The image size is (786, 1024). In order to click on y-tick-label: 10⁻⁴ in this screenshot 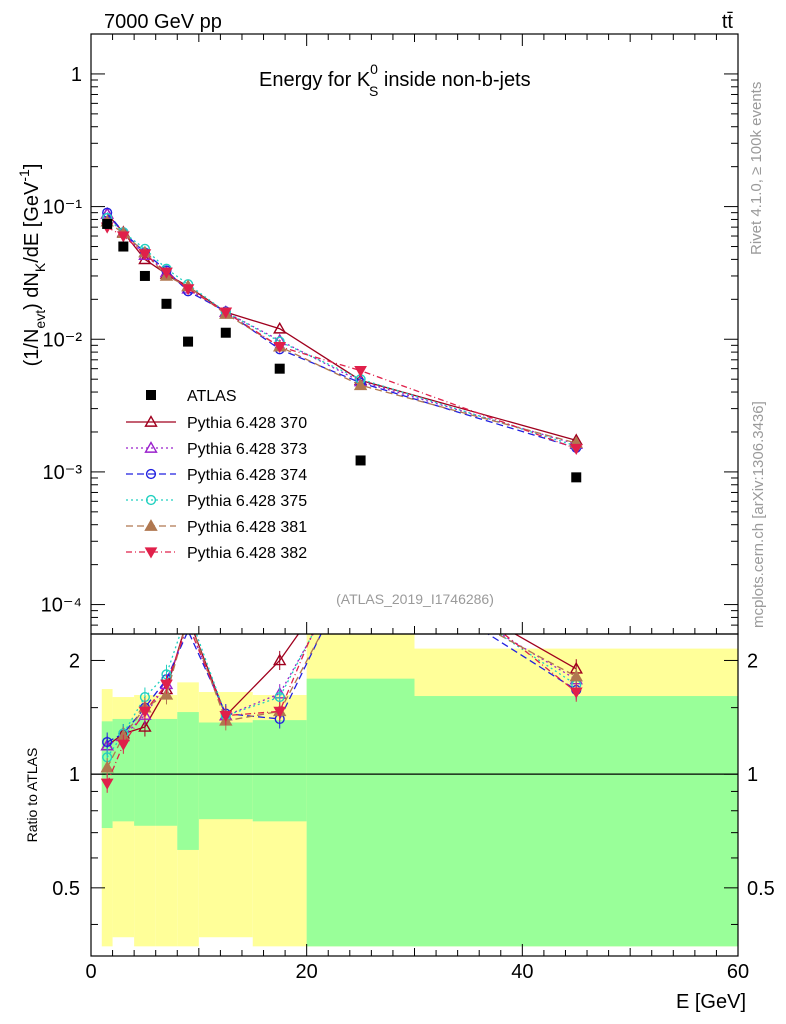, I will do `click(61, 606)`.